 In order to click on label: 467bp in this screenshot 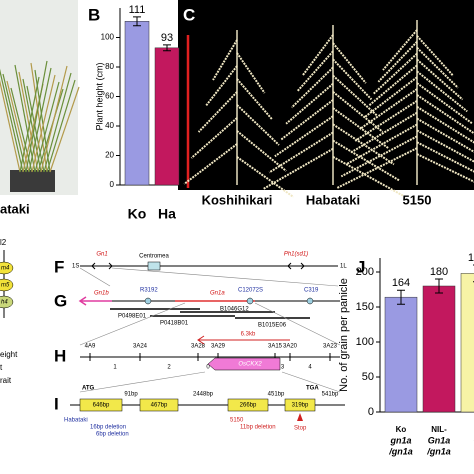, I will do `click(159, 406)`.